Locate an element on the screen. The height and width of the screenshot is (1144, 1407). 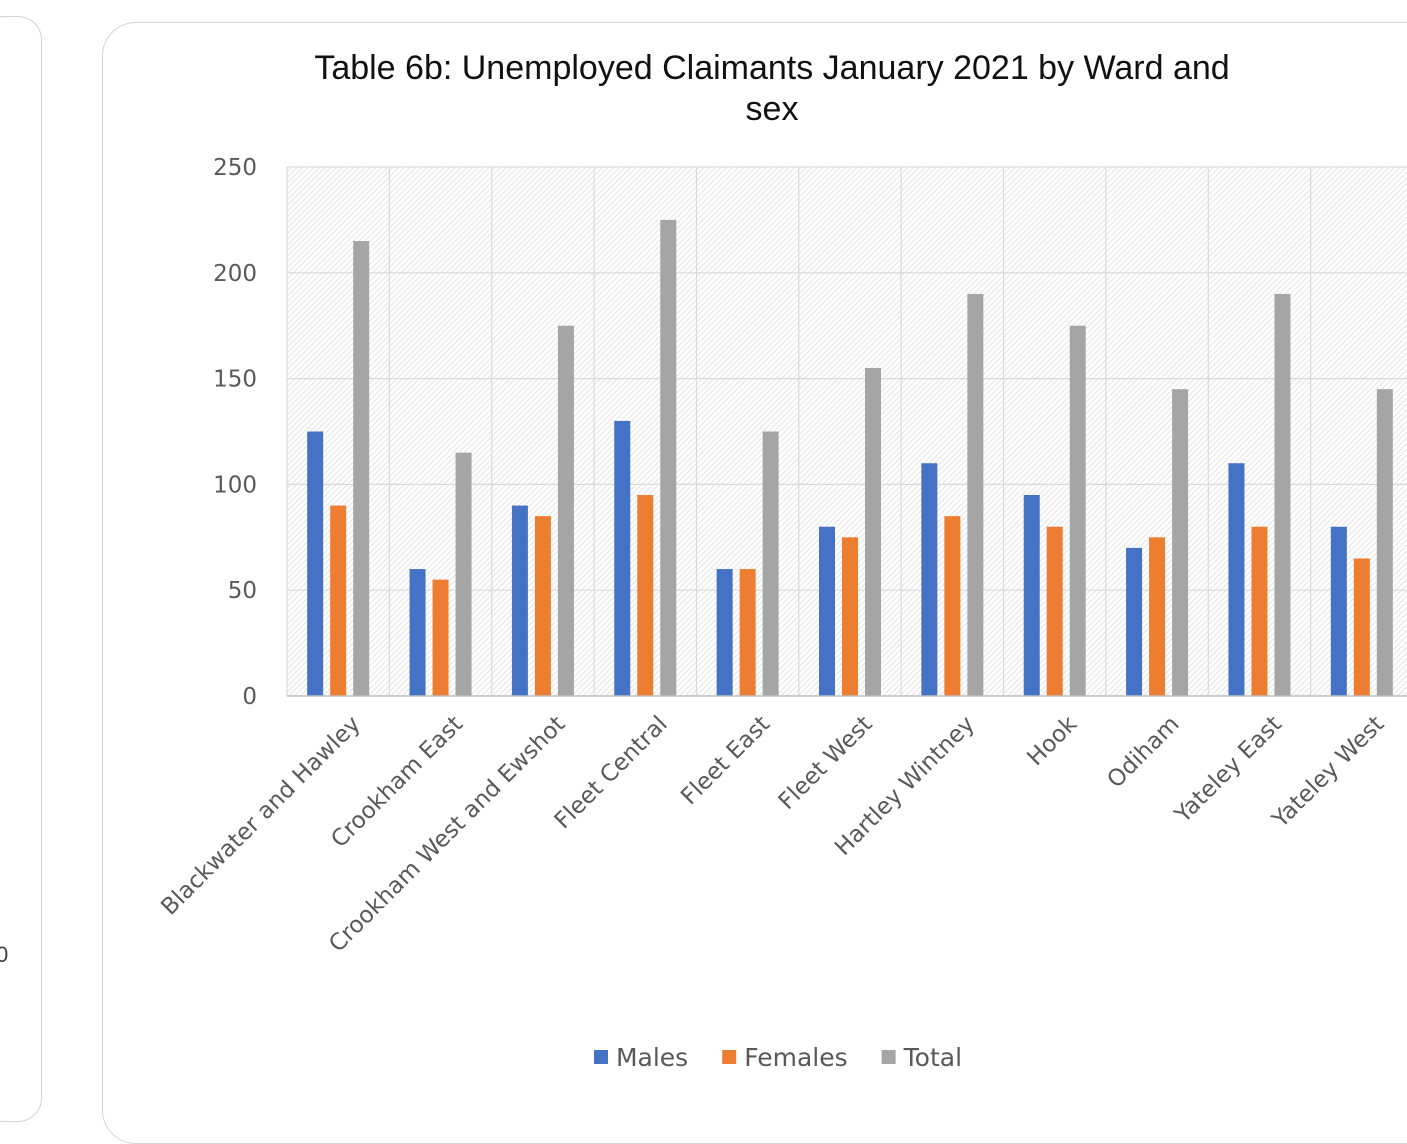
bar-females-yateley-west is located at coordinates (1361, 627).